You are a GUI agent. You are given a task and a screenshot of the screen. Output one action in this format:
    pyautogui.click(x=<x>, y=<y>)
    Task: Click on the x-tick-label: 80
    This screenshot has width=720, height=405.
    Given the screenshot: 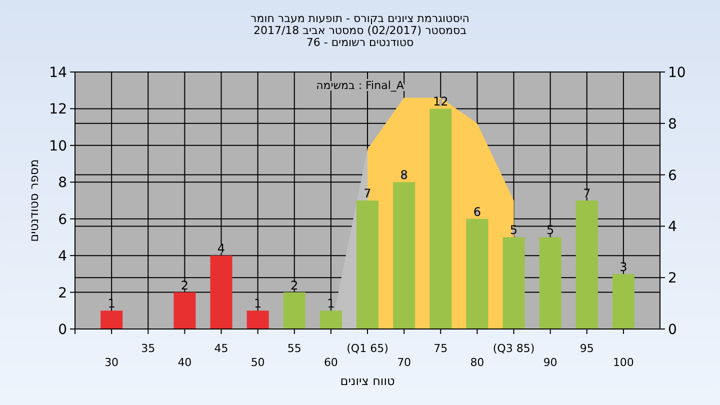 What is the action you would take?
    pyautogui.click(x=477, y=362)
    